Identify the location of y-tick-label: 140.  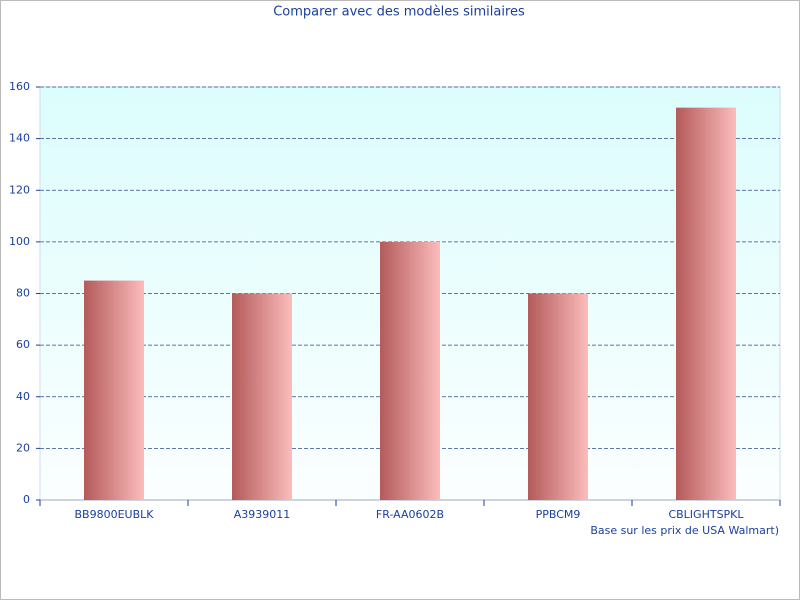
(19, 138).